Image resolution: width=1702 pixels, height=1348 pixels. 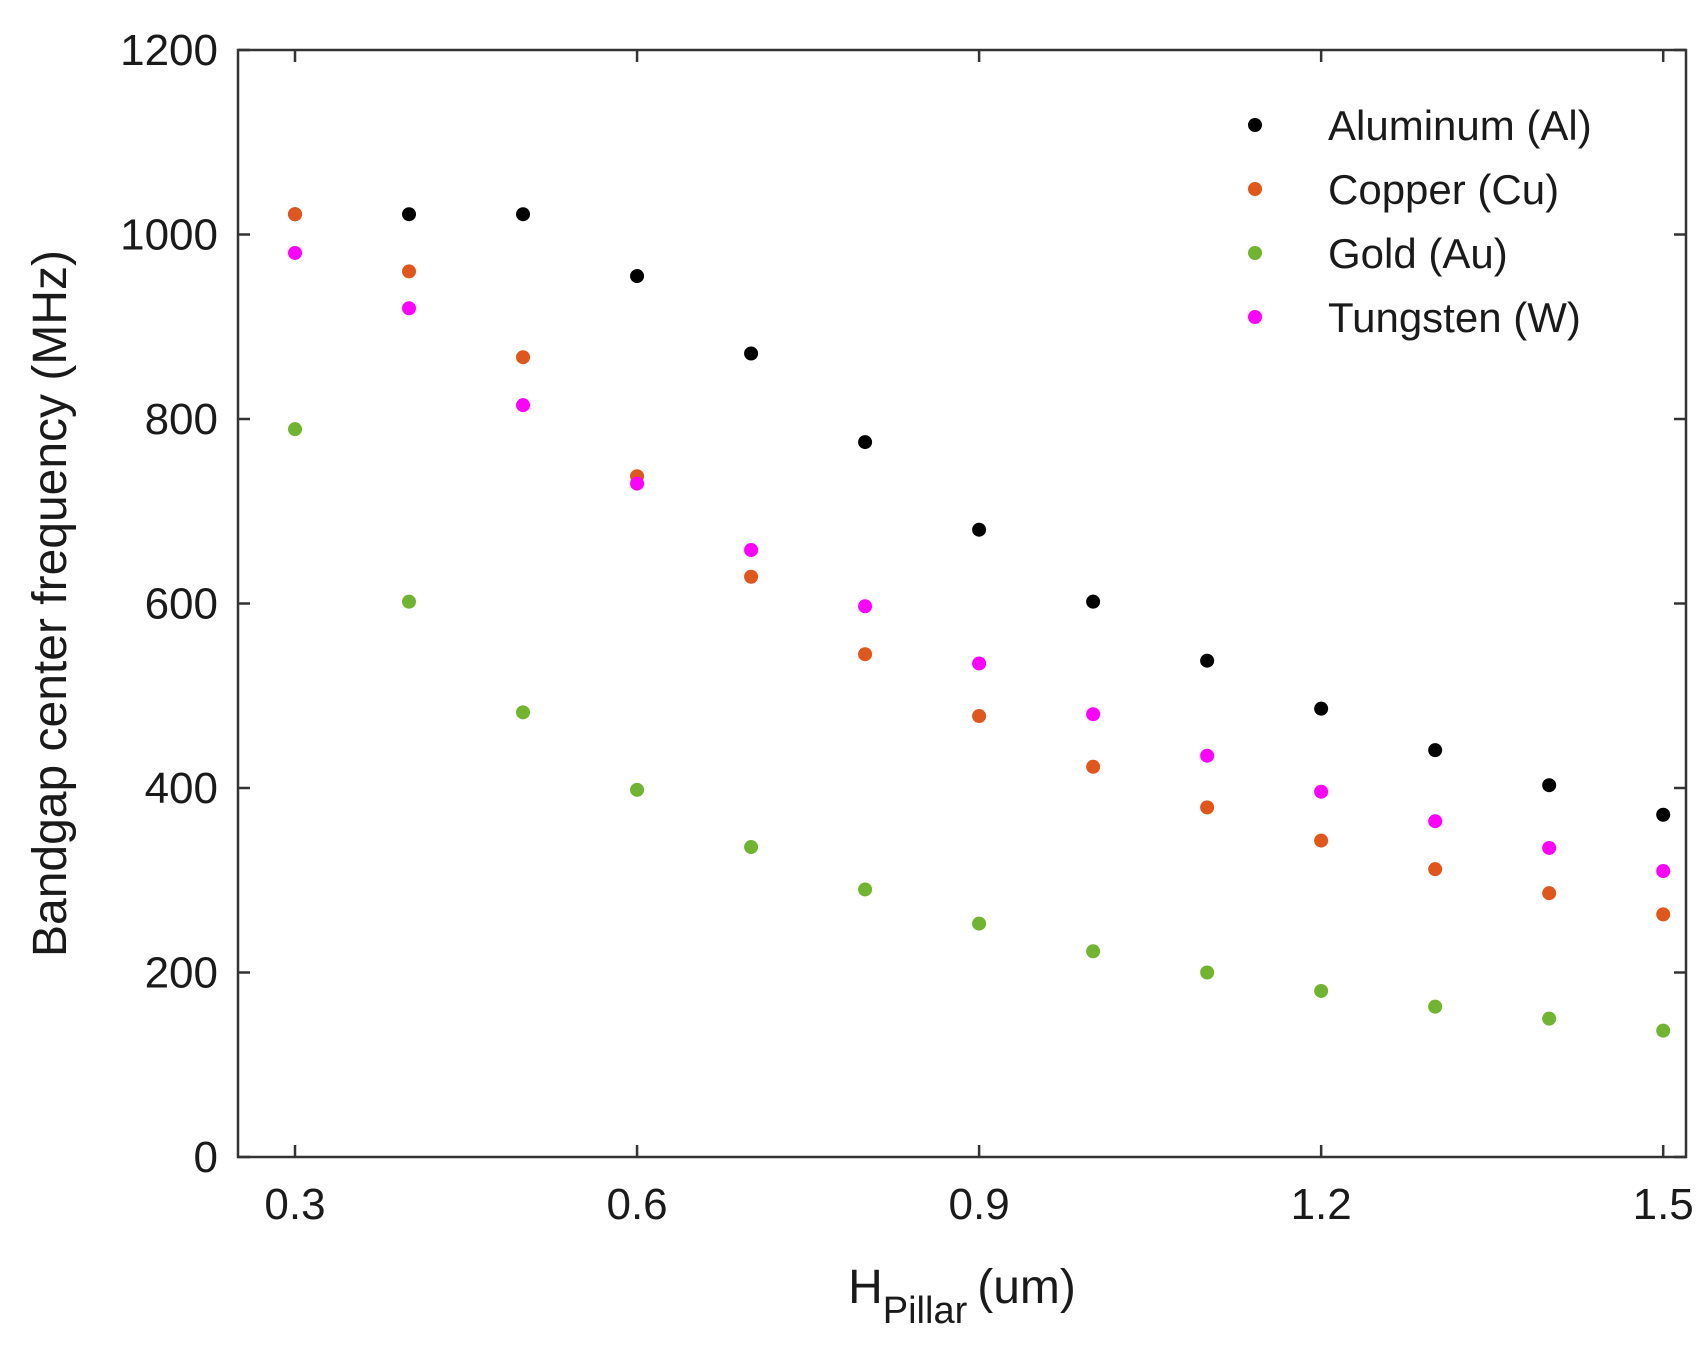 What do you see at coordinates (979, 1204) in the screenshot?
I see `x-tick-label: 0.9` at bounding box center [979, 1204].